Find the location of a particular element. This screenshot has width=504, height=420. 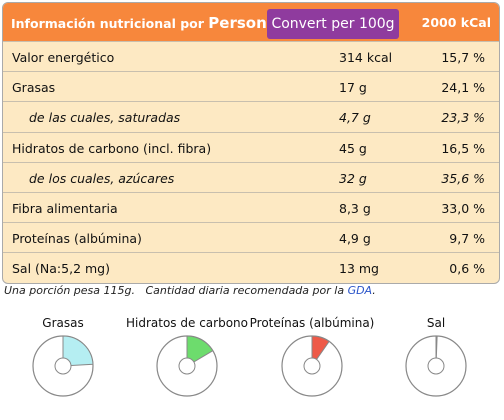

amount: 45 g is located at coordinates (353, 148).